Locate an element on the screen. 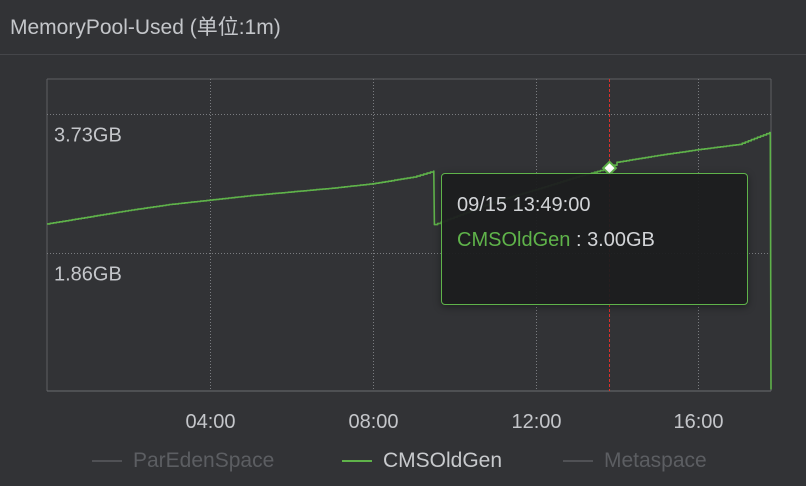  chart-legend: ParEdenSpace CMSOldGen Metaspace is located at coordinates (403, 461).